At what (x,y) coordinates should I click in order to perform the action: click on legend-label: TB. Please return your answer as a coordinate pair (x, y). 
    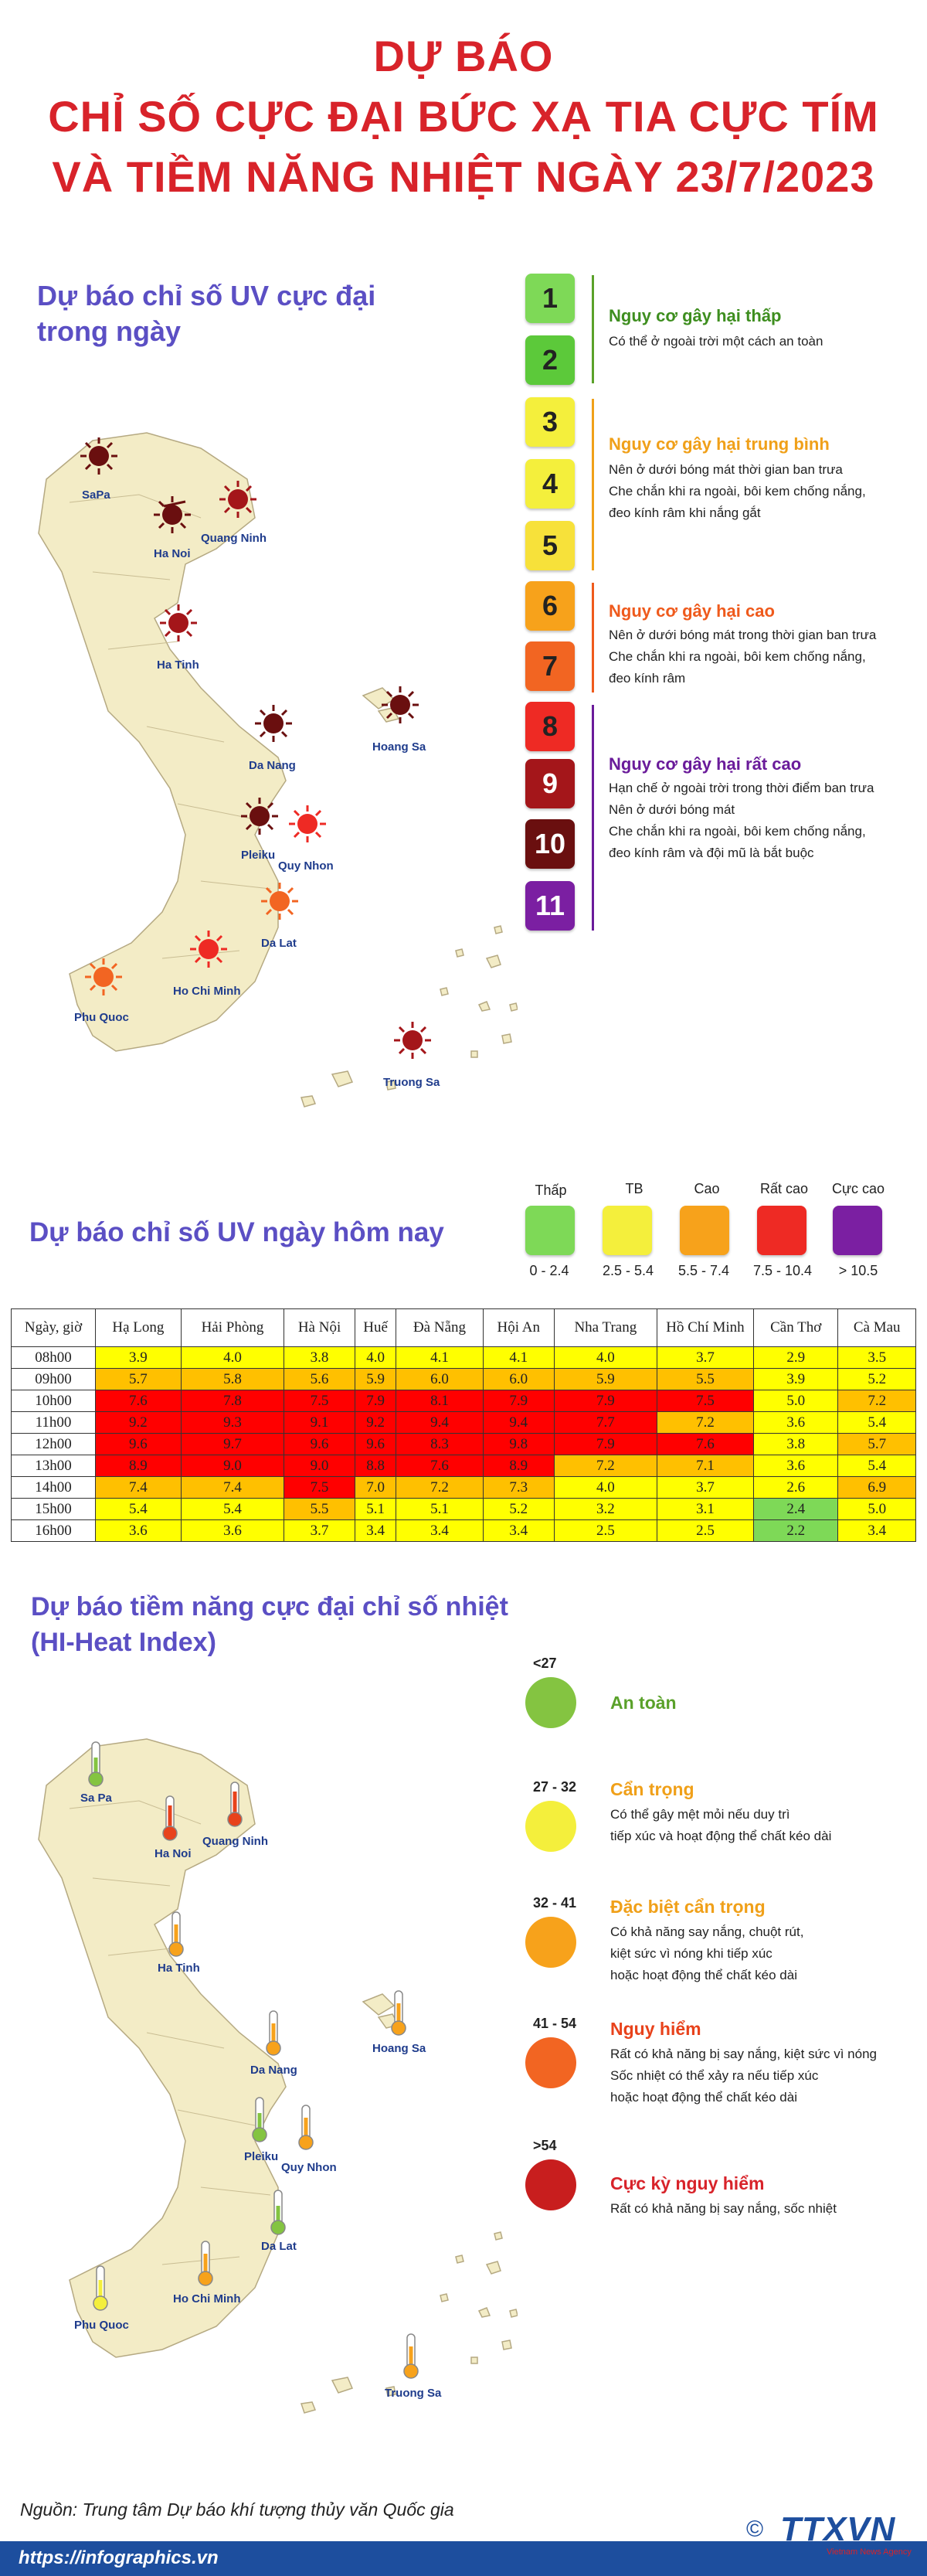
    Looking at the image, I should click on (634, 1188).